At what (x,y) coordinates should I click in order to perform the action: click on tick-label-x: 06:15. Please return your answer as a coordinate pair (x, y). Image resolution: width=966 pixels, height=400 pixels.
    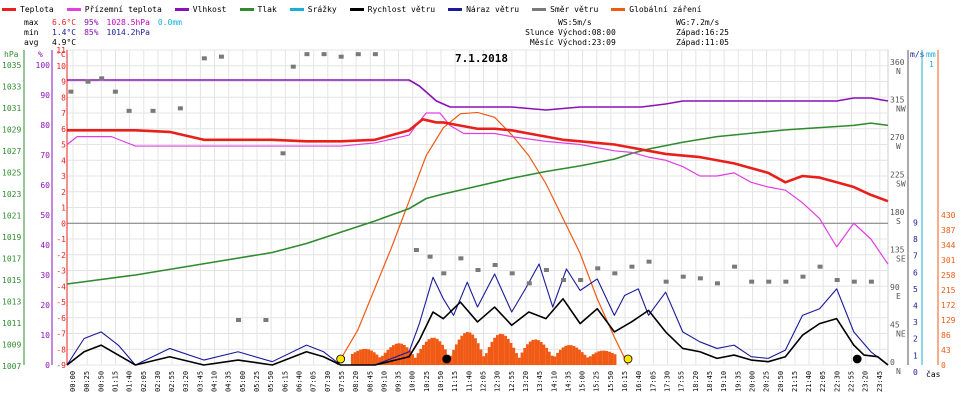
    Looking at the image, I should click on (285, 381).